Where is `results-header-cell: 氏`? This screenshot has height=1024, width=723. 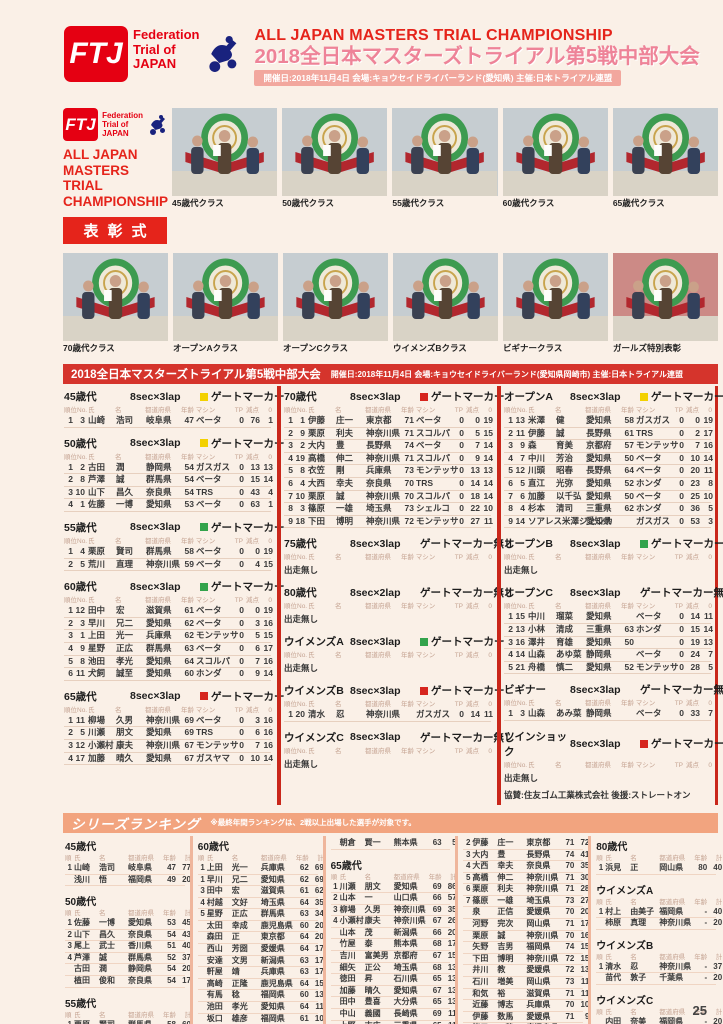 results-header-cell: 氏 is located at coordinates (531, 607).